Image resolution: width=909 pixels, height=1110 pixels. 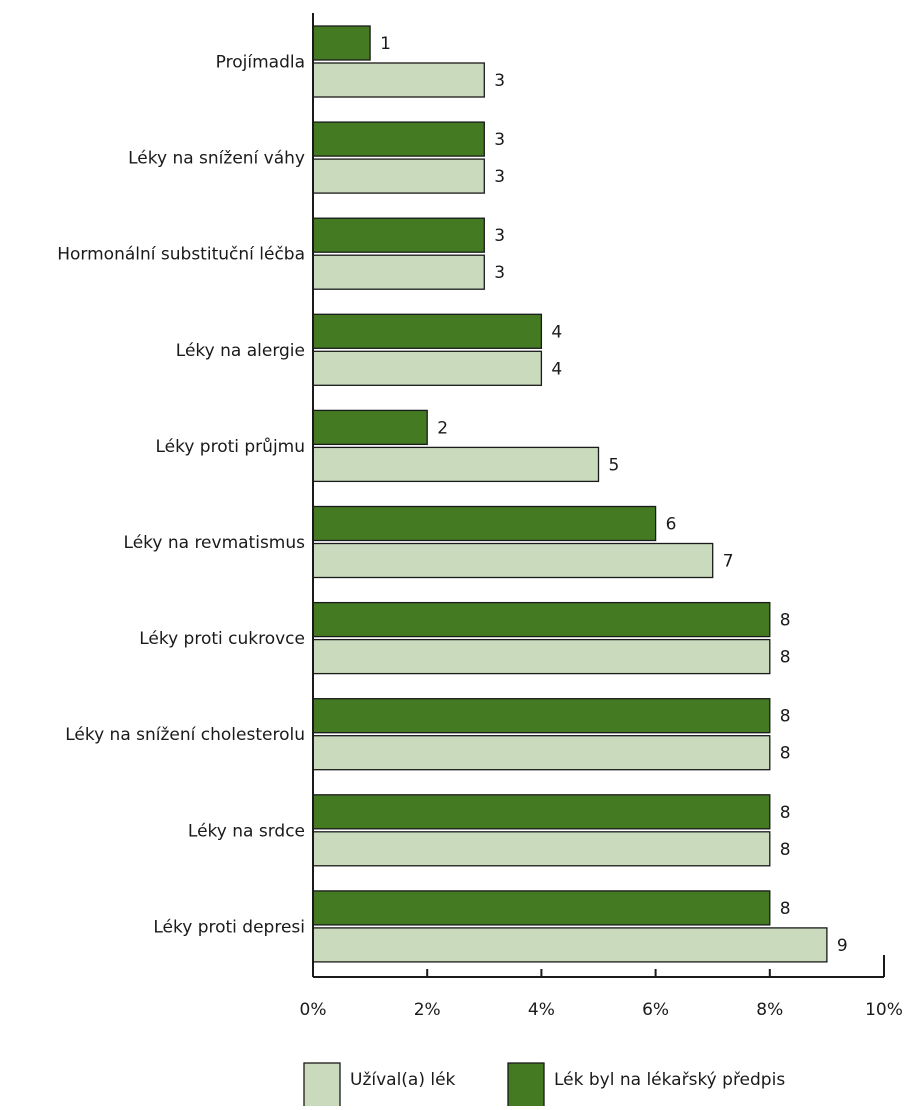 I want to click on x-tick-label: 4%, so click(x=541, y=1010).